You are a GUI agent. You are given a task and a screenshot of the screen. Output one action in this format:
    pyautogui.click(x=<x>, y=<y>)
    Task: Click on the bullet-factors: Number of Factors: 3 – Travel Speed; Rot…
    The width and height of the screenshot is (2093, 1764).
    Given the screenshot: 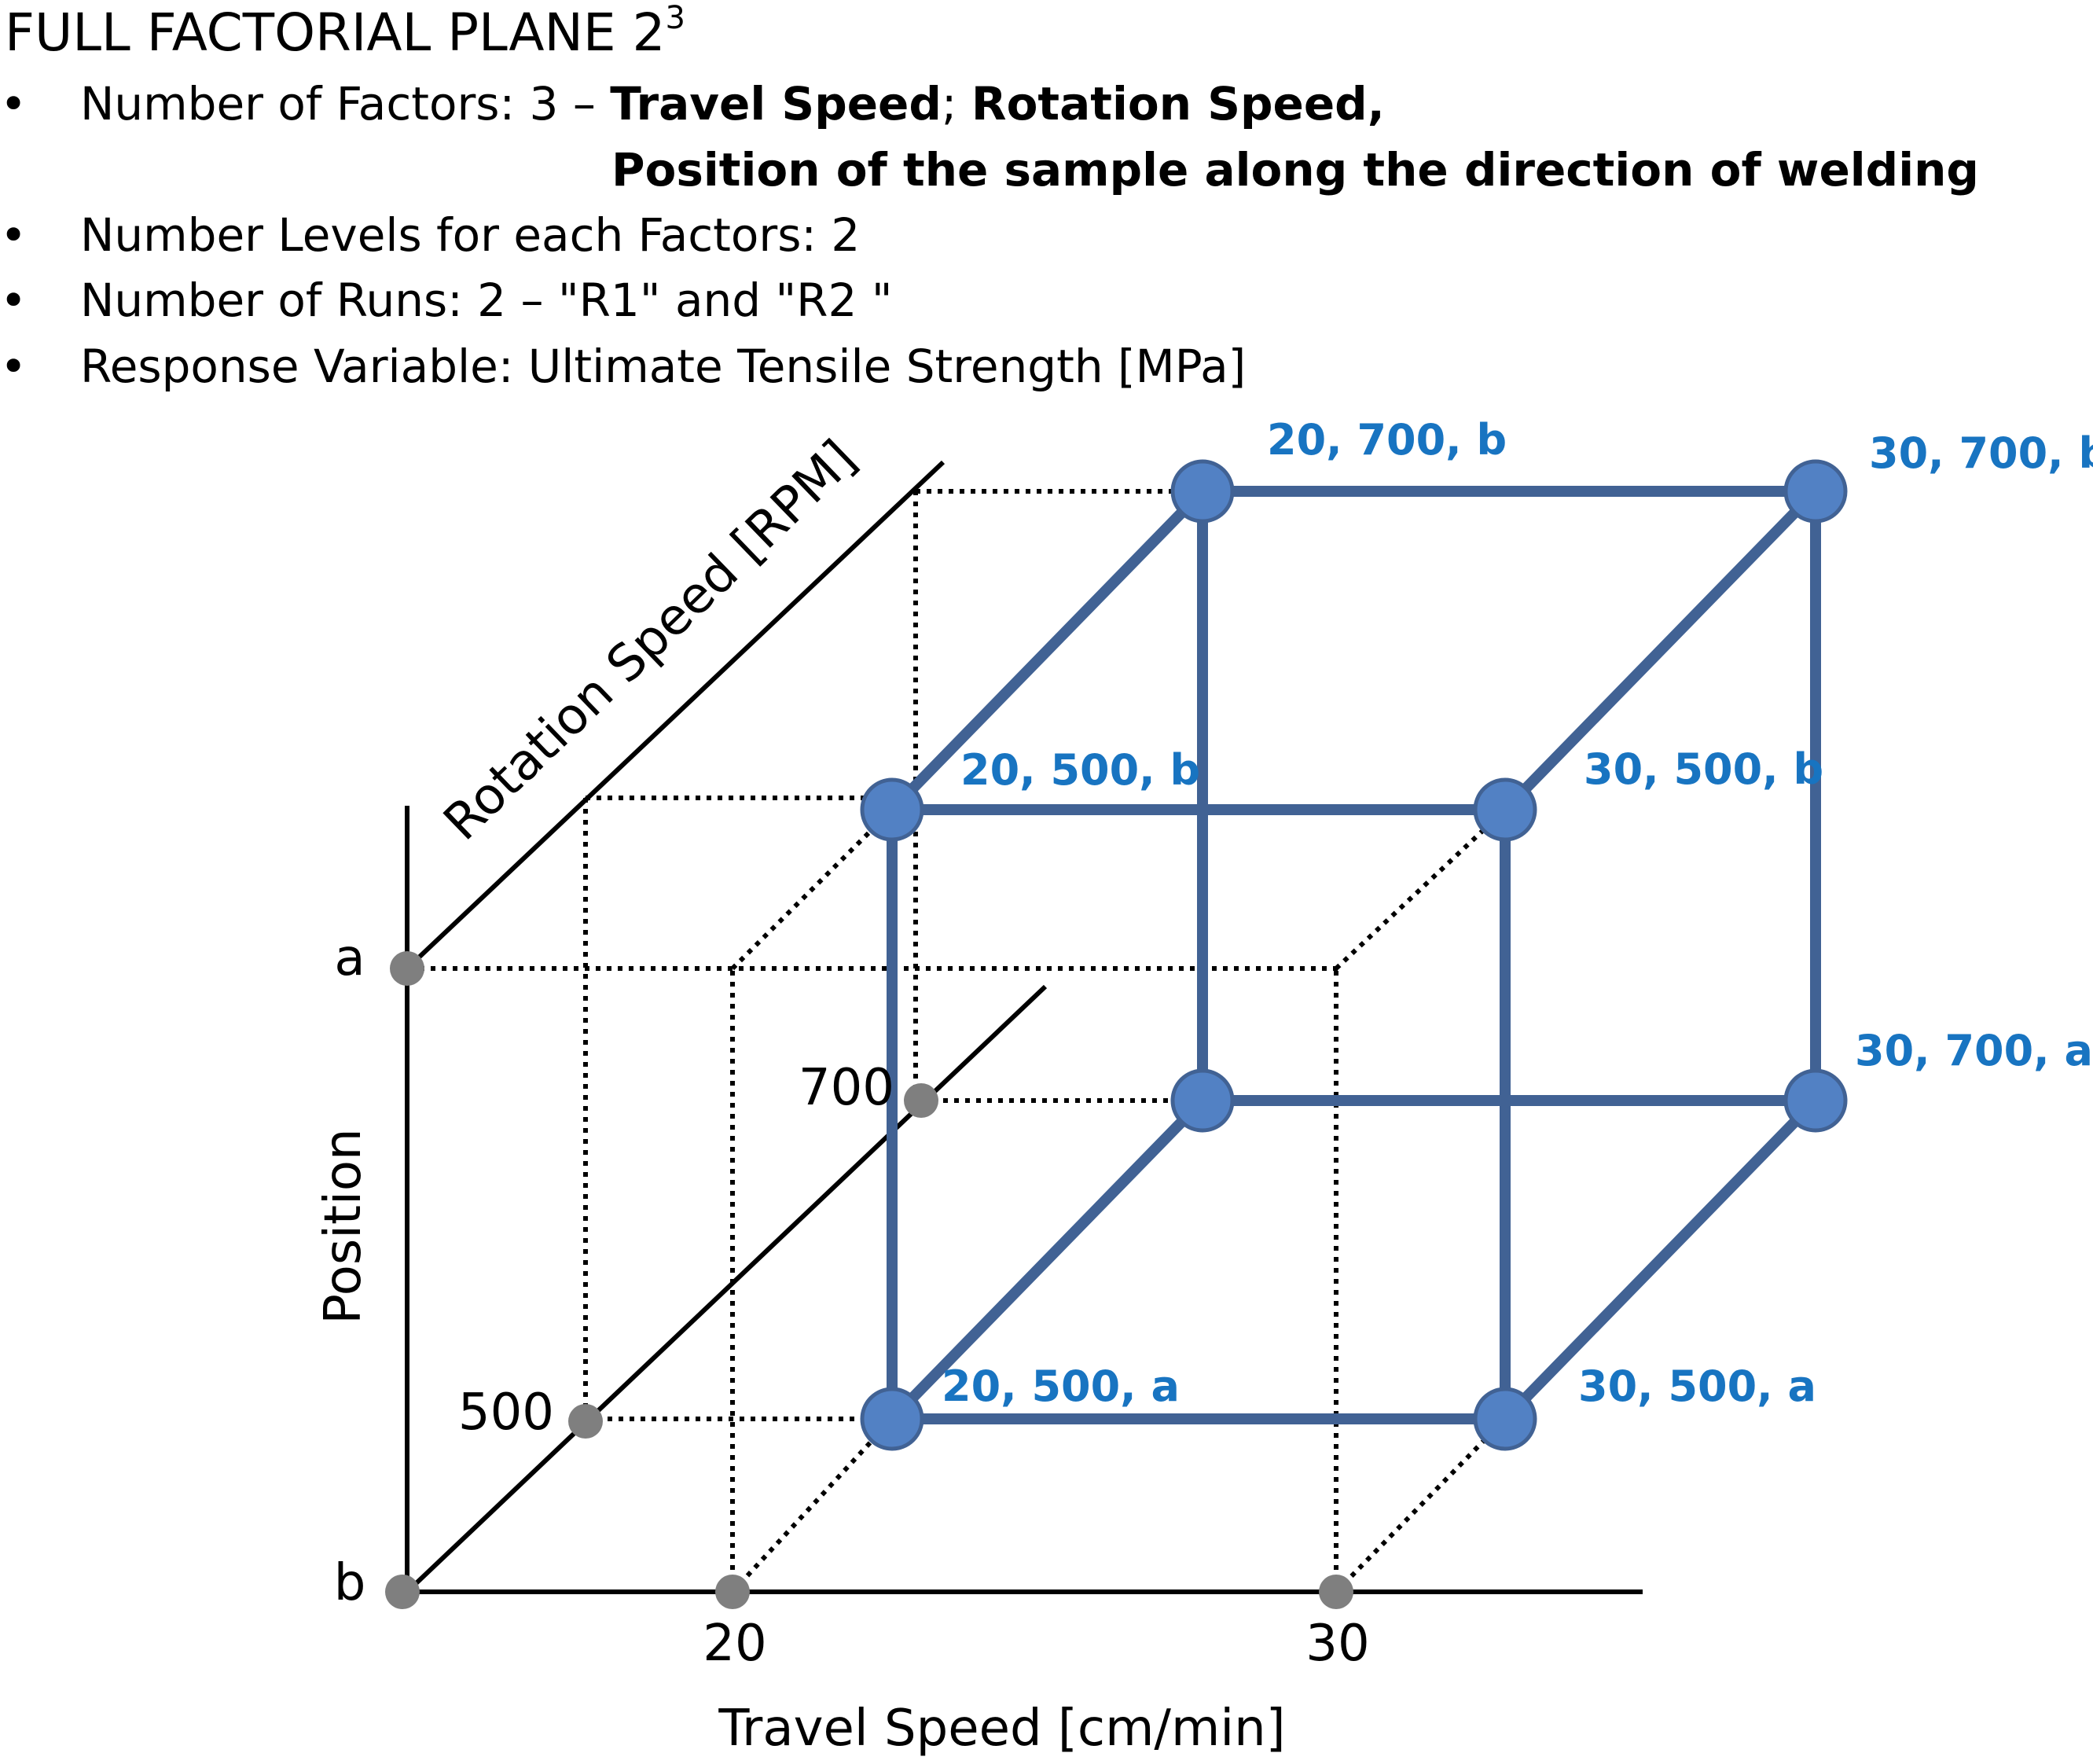 What is the action you would take?
    pyautogui.click(x=733, y=104)
    